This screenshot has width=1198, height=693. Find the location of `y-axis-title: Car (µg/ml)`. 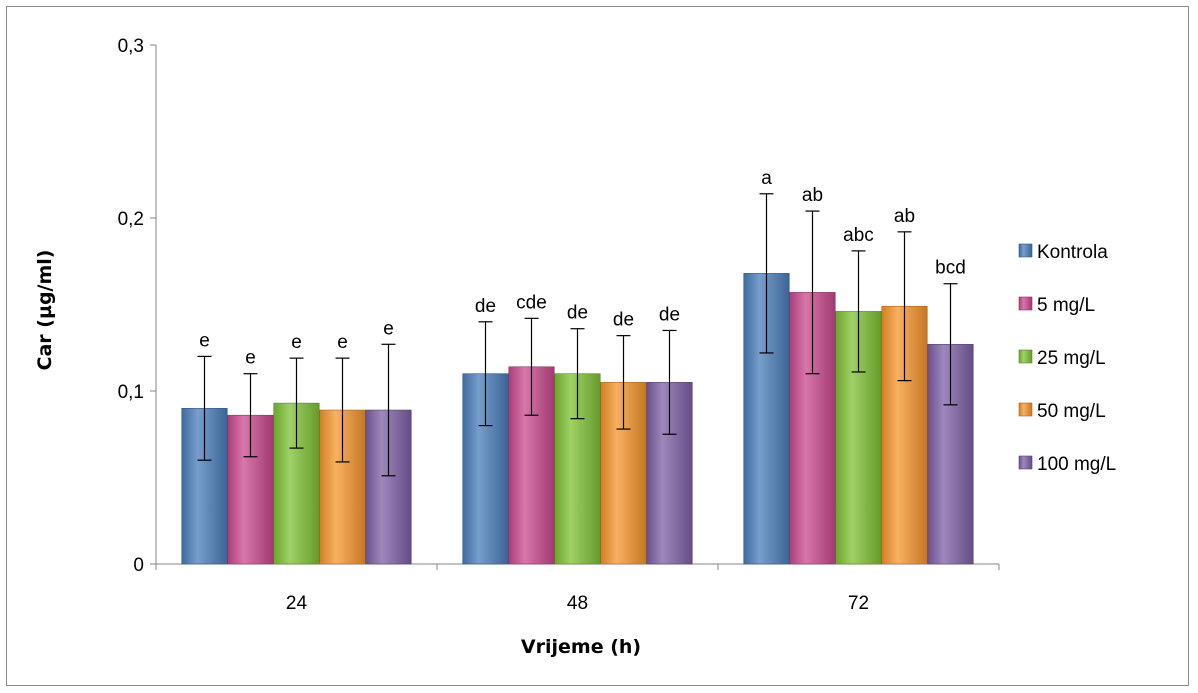

y-axis-title: Car (µg/ml) is located at coordinates (45, 310).